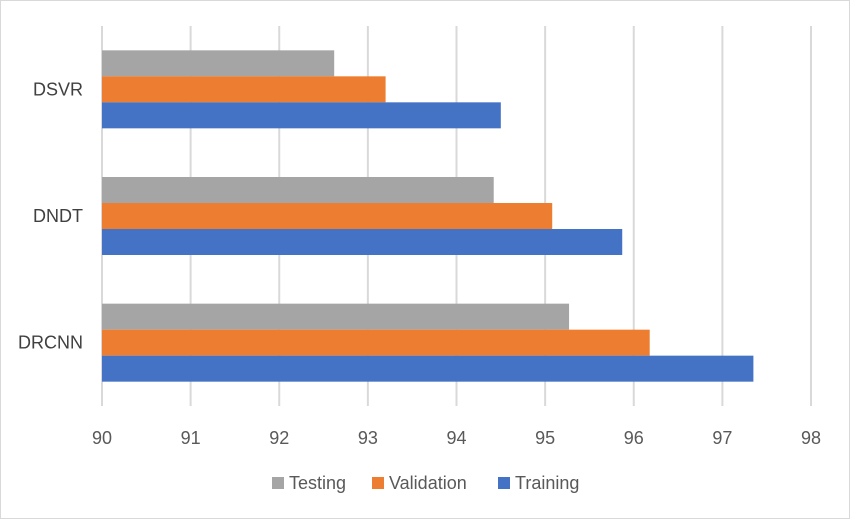 This screenshot has height=519, width=850. I want to click on bar-dsvr-training, so click(301, 115).